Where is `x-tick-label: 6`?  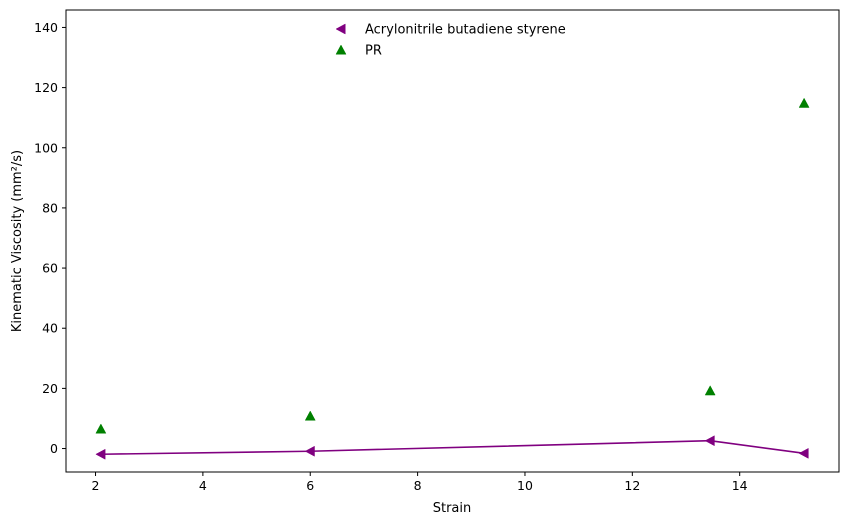
x-tick-label: 6 is located at coordinates (310, 485).